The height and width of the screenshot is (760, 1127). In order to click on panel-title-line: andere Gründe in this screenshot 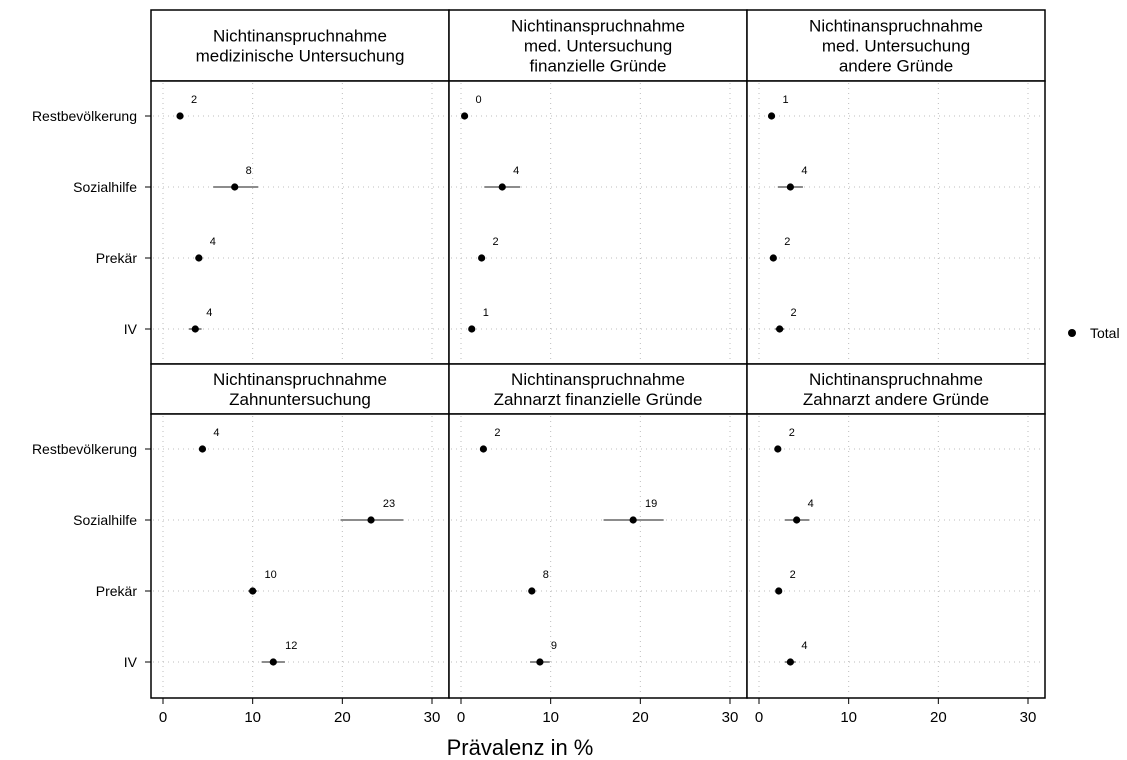, I will do `click(896, 66)`.